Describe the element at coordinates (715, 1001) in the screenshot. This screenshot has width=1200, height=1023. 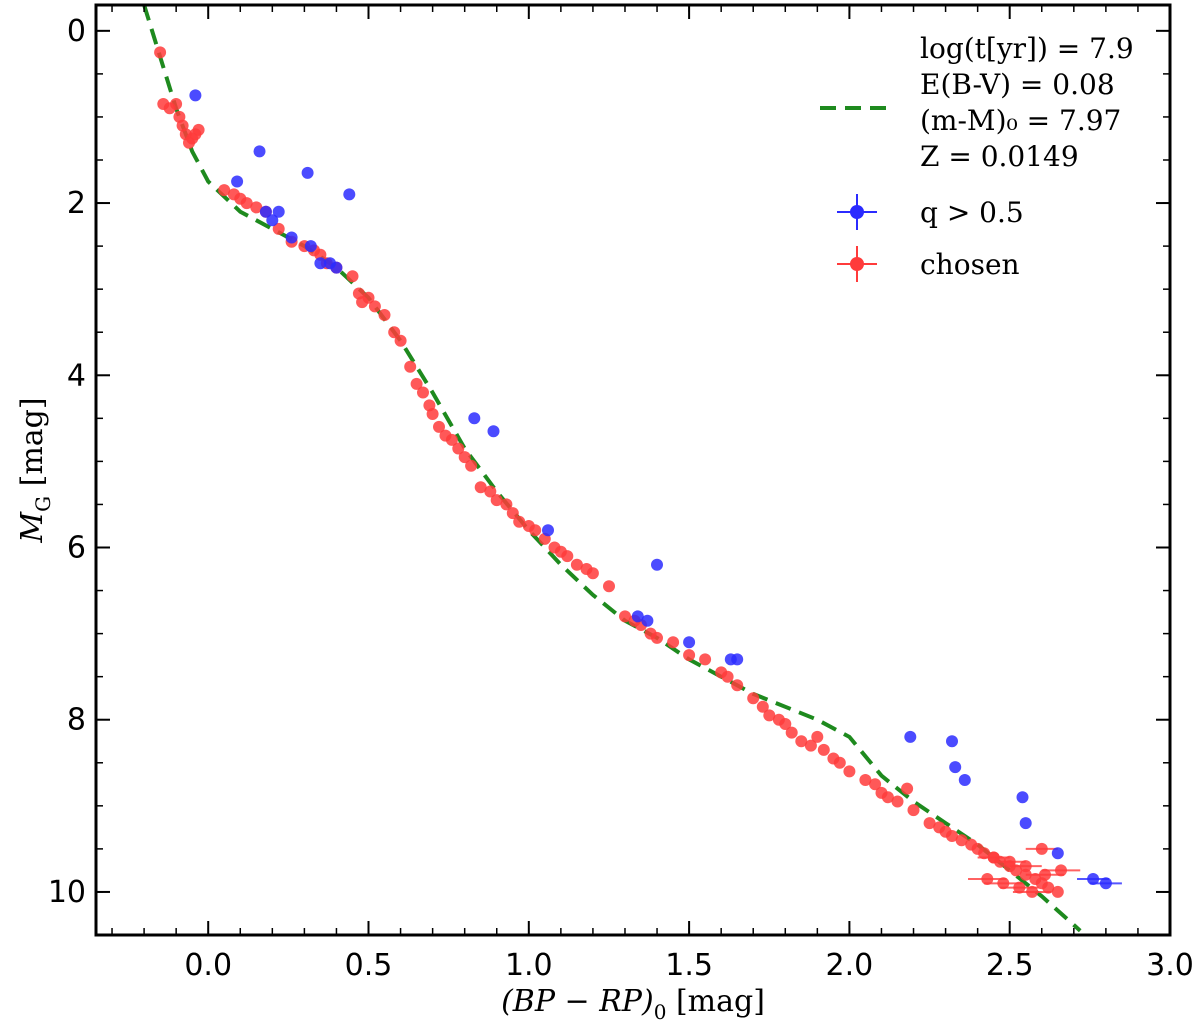
I see `x-axis-label-unit: [mag]` at that location.